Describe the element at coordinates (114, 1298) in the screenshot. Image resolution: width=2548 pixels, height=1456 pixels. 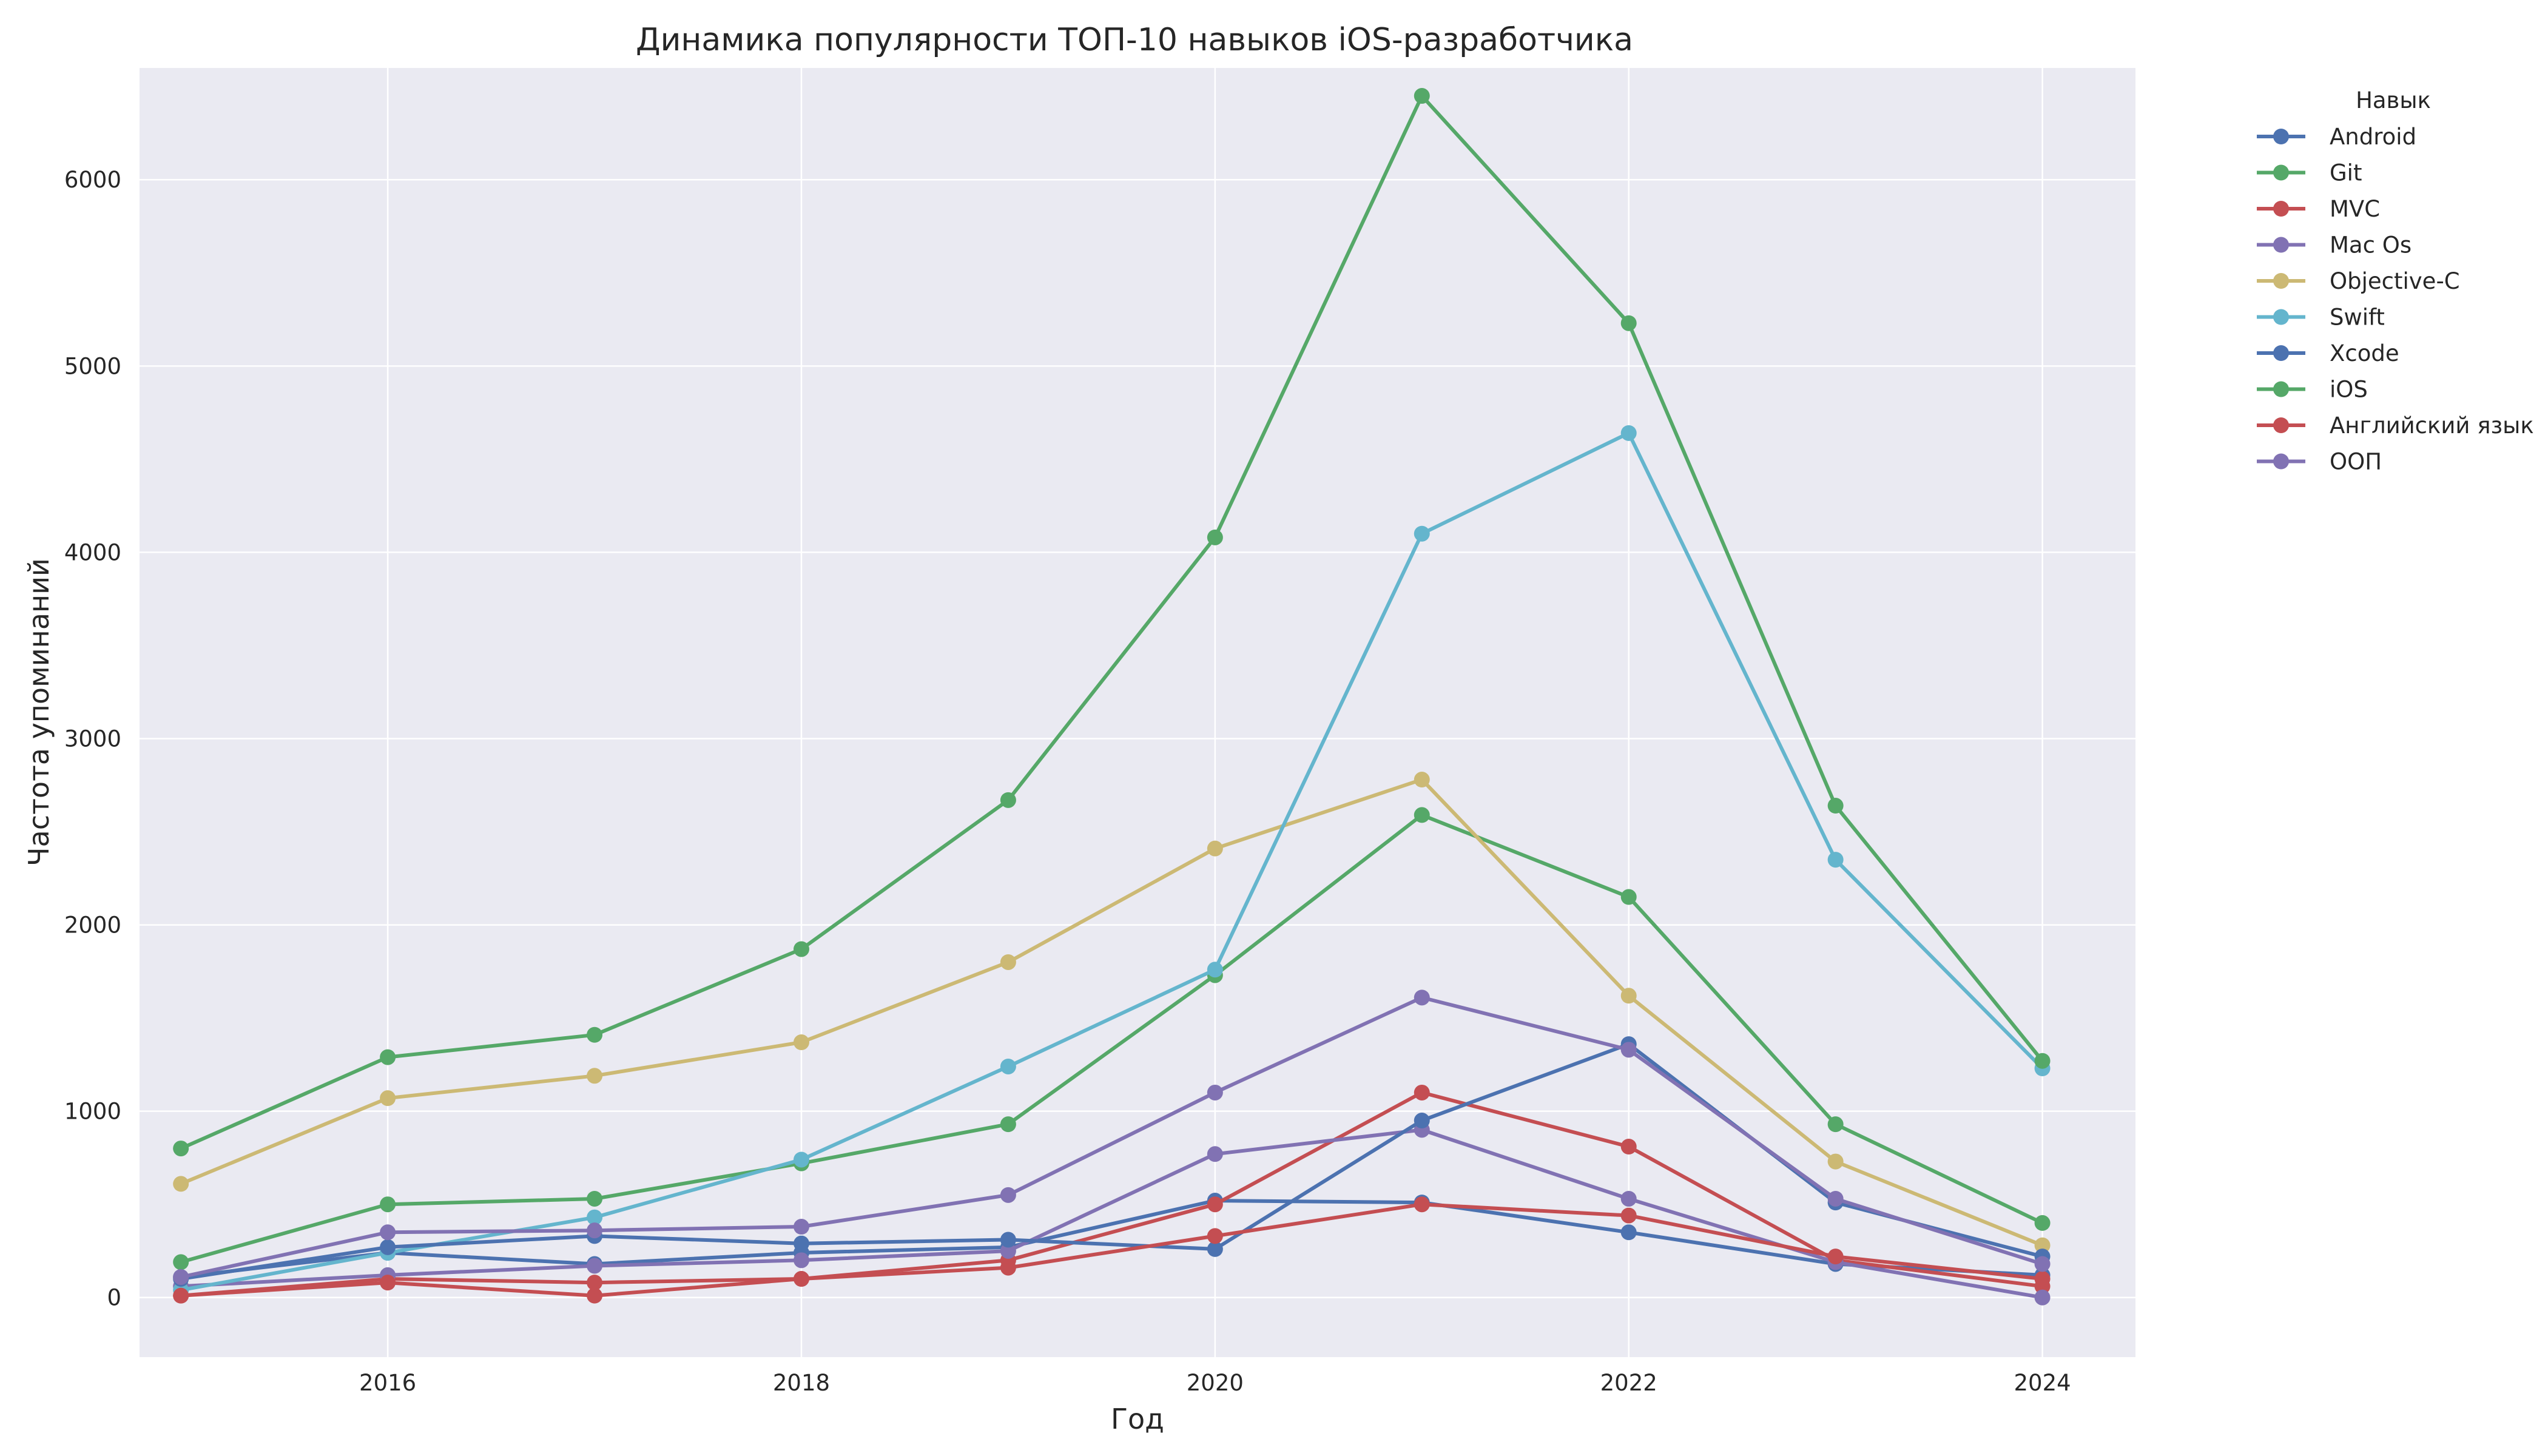
I see `y-tick-label: 0` at that location.